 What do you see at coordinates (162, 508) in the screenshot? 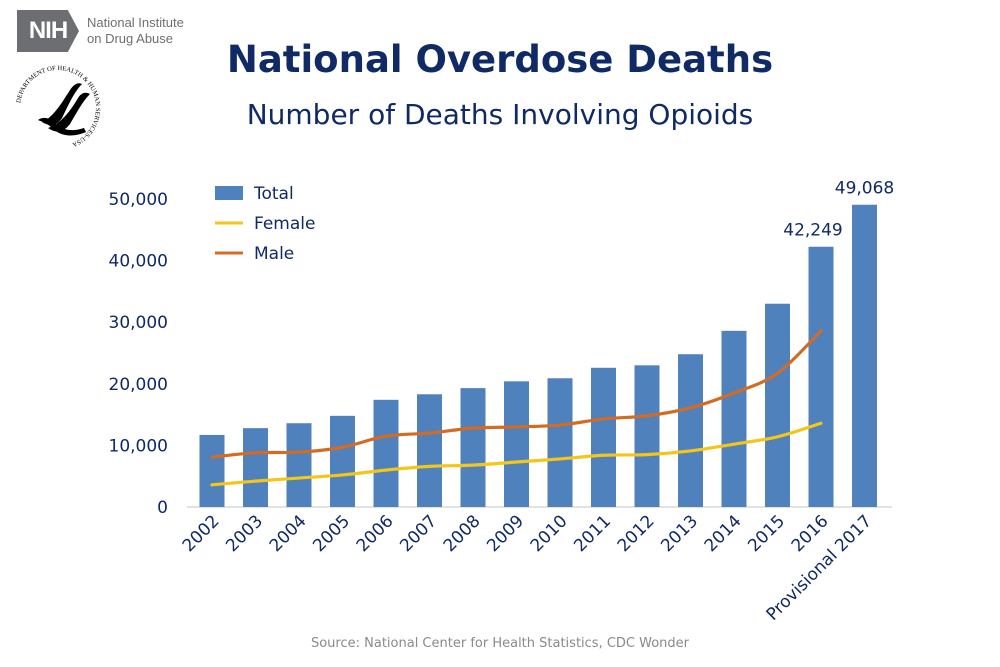
I see `y-tick-label: 0` at bounding box center [162, 508].